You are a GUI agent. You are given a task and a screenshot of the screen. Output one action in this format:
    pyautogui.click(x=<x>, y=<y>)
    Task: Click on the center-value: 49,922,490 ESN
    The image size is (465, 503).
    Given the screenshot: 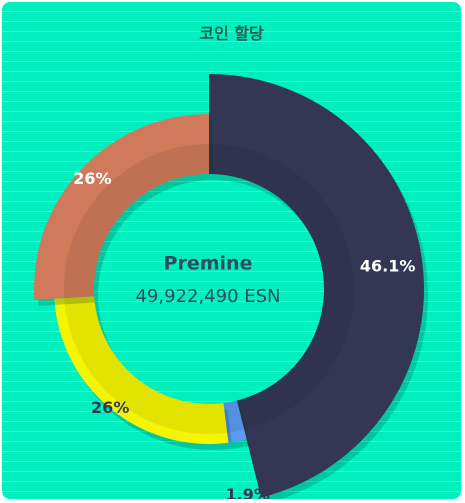 What is the action you would take?
    pyautogui.click(x=207, y=296)
    